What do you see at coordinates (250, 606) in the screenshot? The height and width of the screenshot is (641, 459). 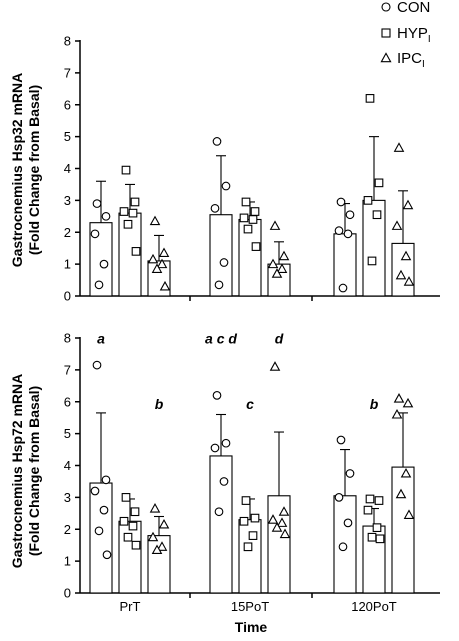 I see `x-tick-label: 15PoT` at bounding box center [250, 606].